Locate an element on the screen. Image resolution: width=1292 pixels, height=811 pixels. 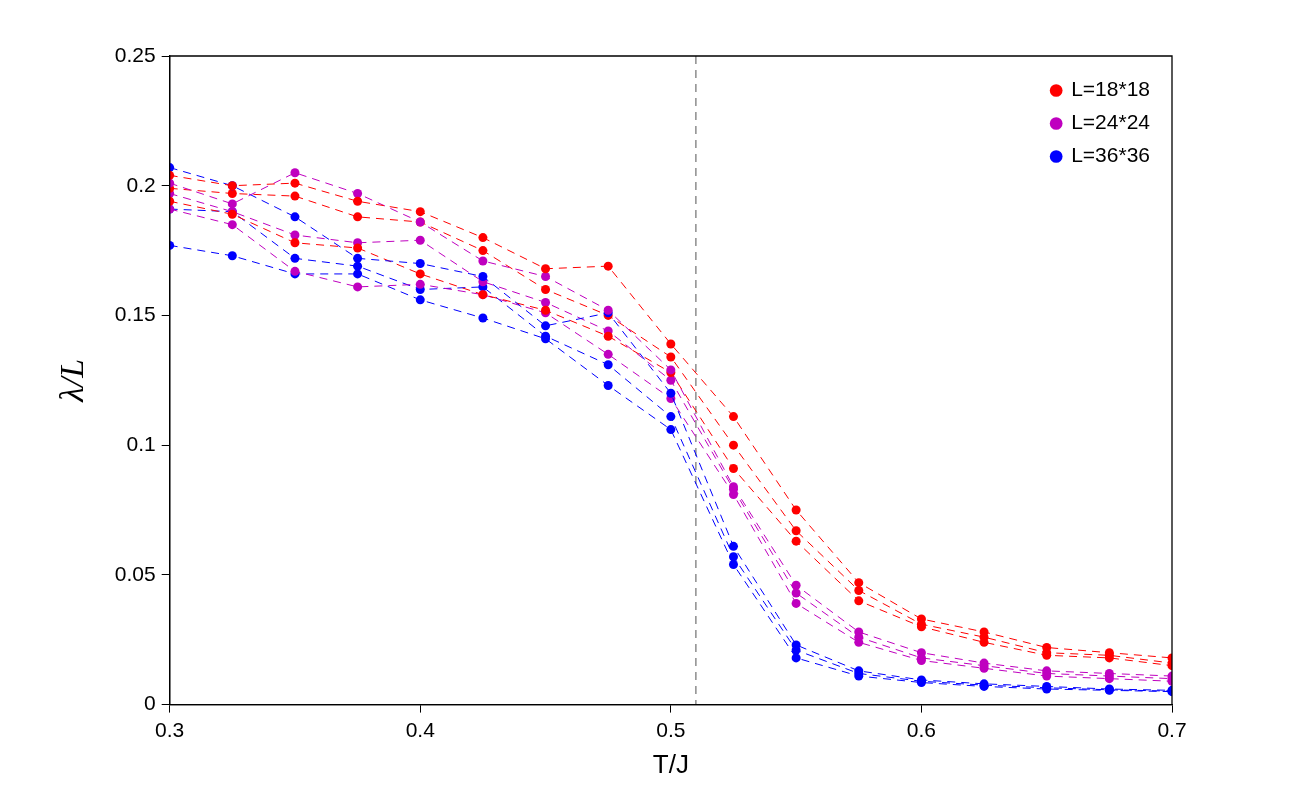
x-tick-label: 0.6 is located at coordinates (921, 729).